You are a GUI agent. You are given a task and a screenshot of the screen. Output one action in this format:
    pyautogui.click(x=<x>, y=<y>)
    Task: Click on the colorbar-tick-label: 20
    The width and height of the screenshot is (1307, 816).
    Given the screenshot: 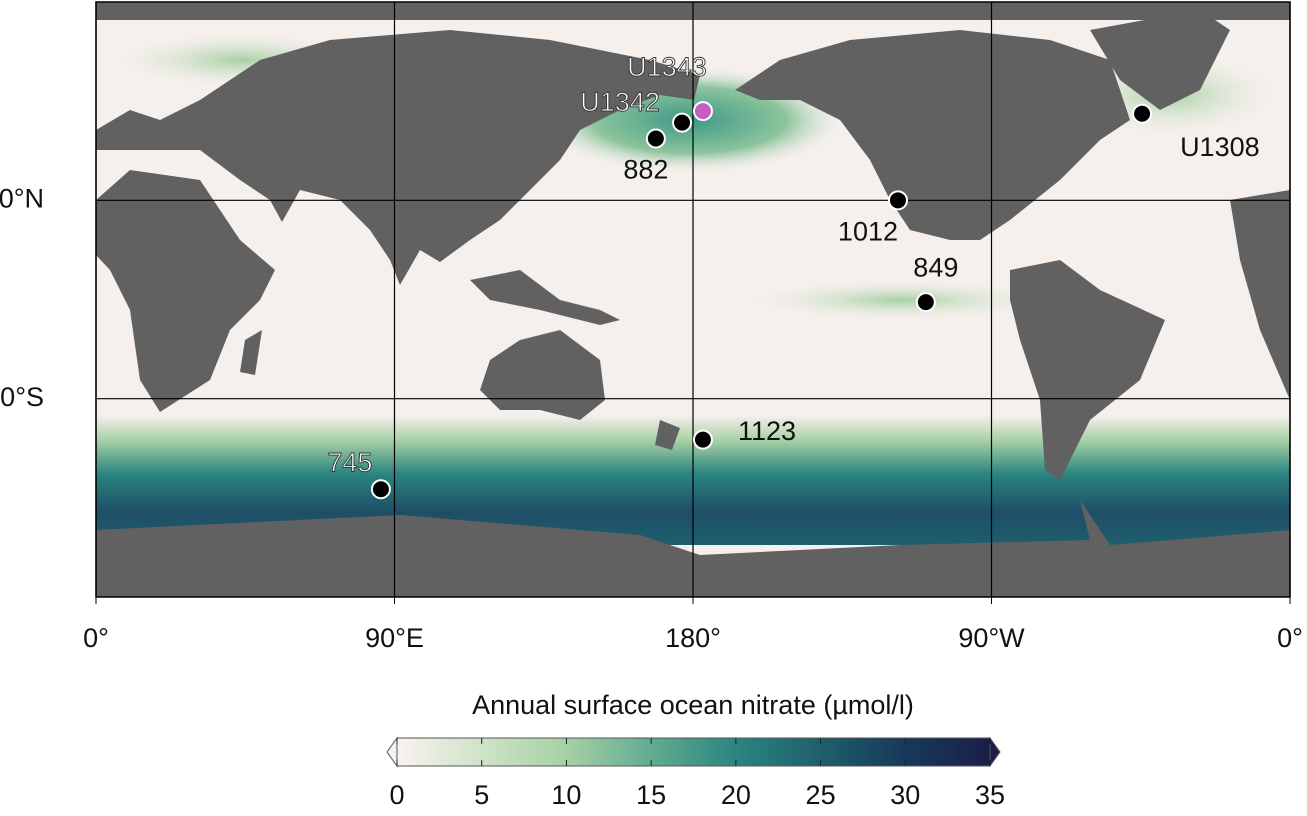 What is the action you would take?
    pyautogui.click(x=736, y=795)
    